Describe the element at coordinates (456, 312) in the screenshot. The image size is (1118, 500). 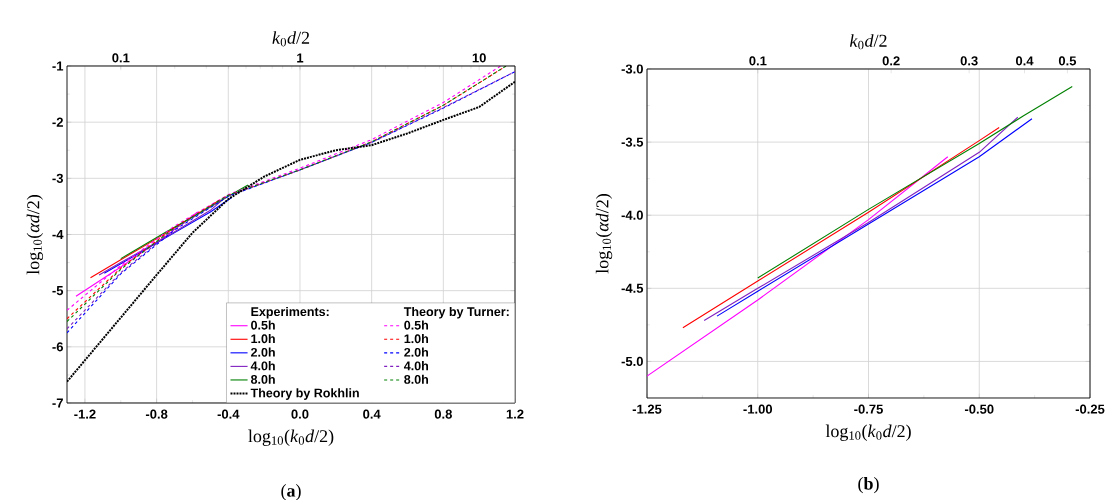
I see `annotation: Theory by Turner:` at that location.